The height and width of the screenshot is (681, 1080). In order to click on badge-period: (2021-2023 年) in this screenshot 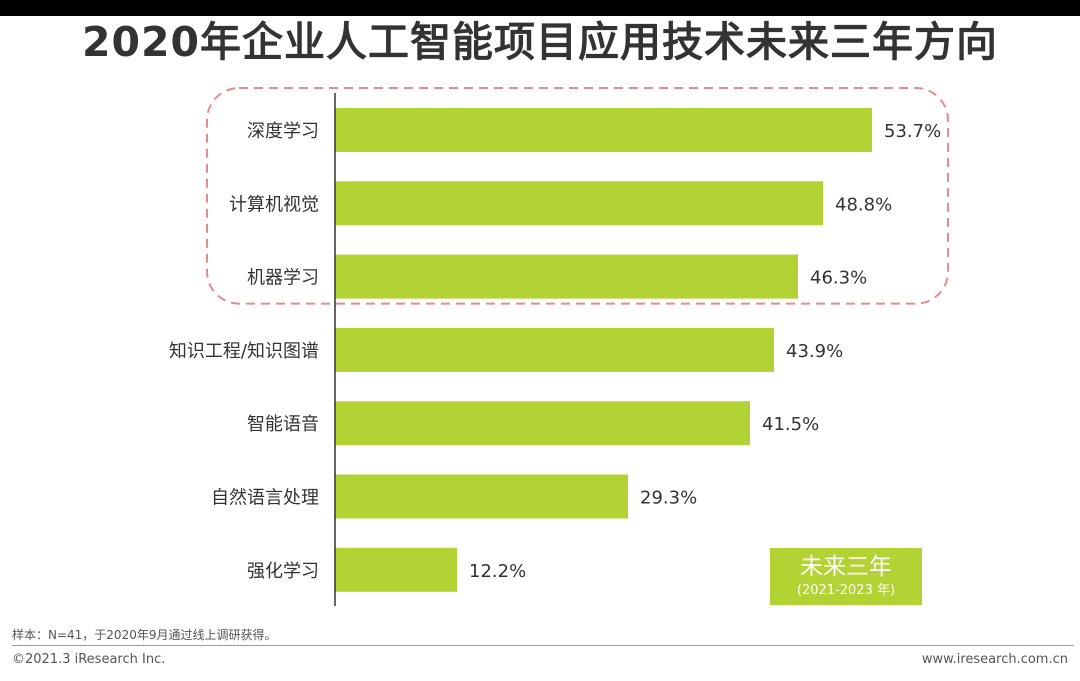, I will do `click(846, 590)`.